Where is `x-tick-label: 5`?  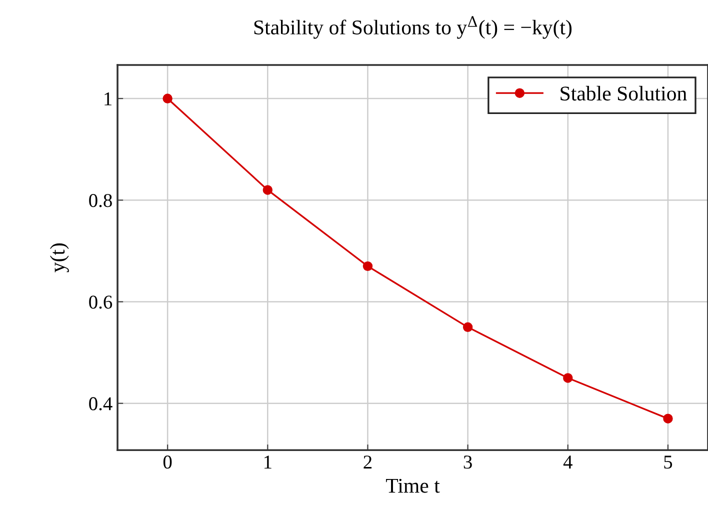
x-tick-label: 5 is located at coordinates (668, 462).